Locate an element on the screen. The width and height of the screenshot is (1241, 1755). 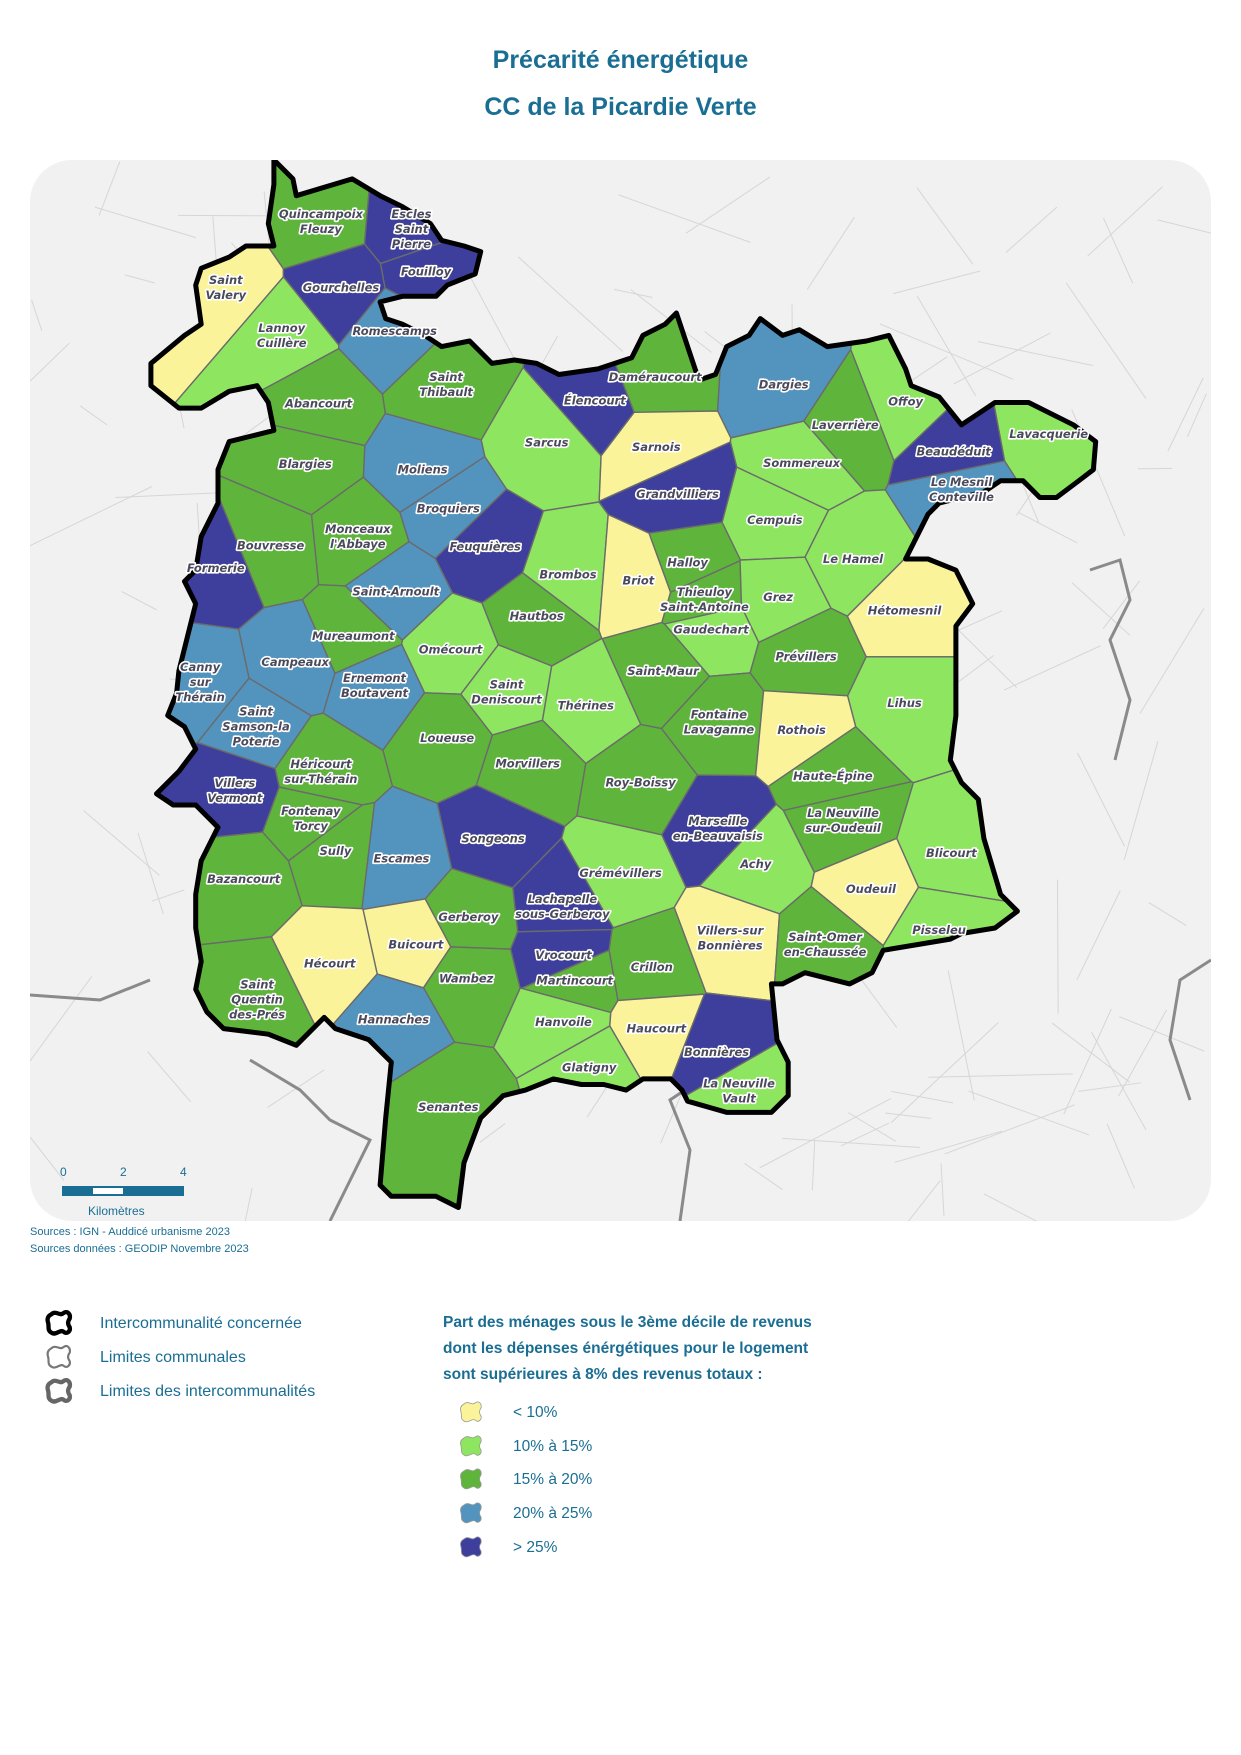
commune-label-line: Bonnières is located at coordinates (730, 946).